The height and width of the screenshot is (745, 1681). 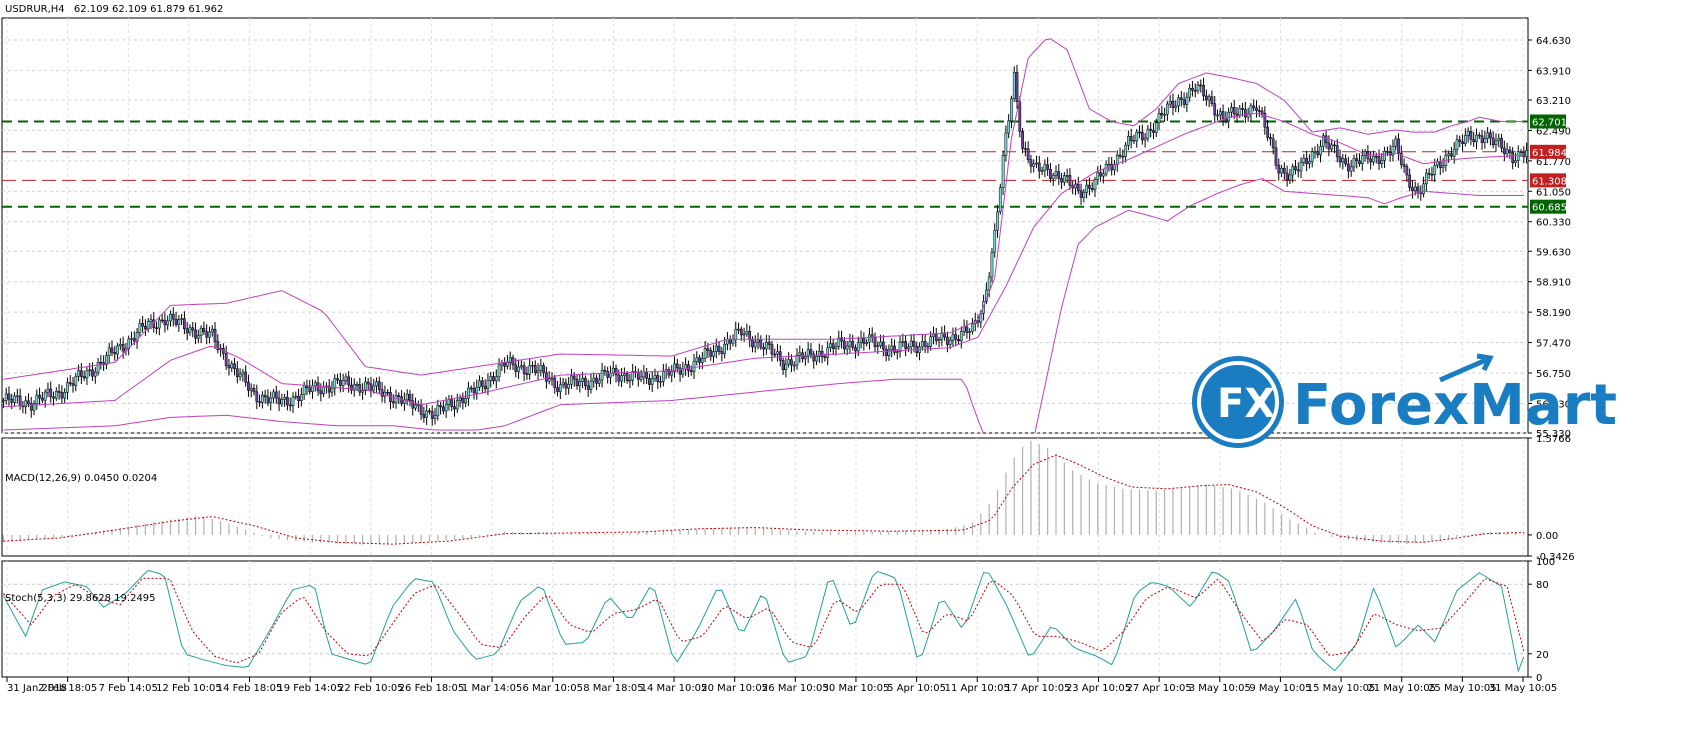 I want to click on level-tag, so click(x=1548, y=206).